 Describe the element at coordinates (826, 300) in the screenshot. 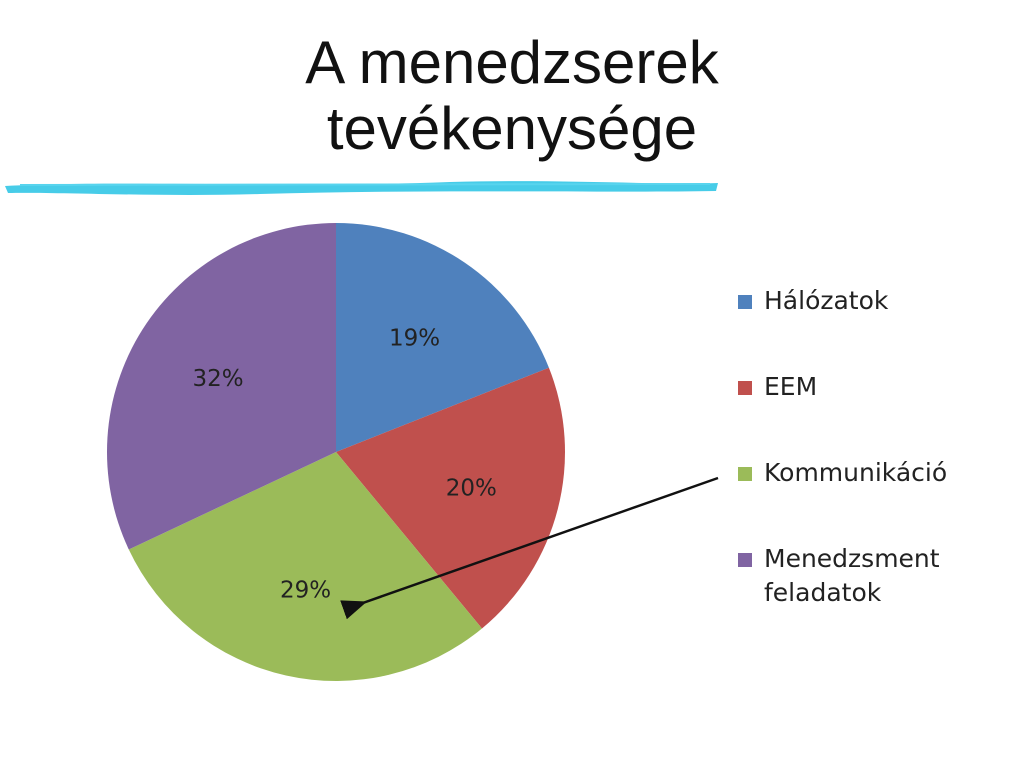

I see `legend-label: Hálózatok` at that location.